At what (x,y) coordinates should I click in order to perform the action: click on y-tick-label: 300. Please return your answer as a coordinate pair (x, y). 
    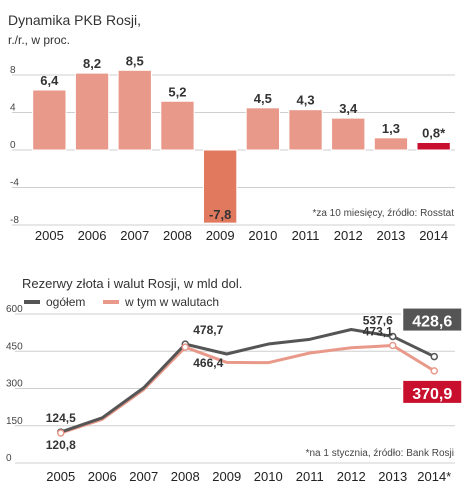
    Looking at the image, I should click on (14, 384).